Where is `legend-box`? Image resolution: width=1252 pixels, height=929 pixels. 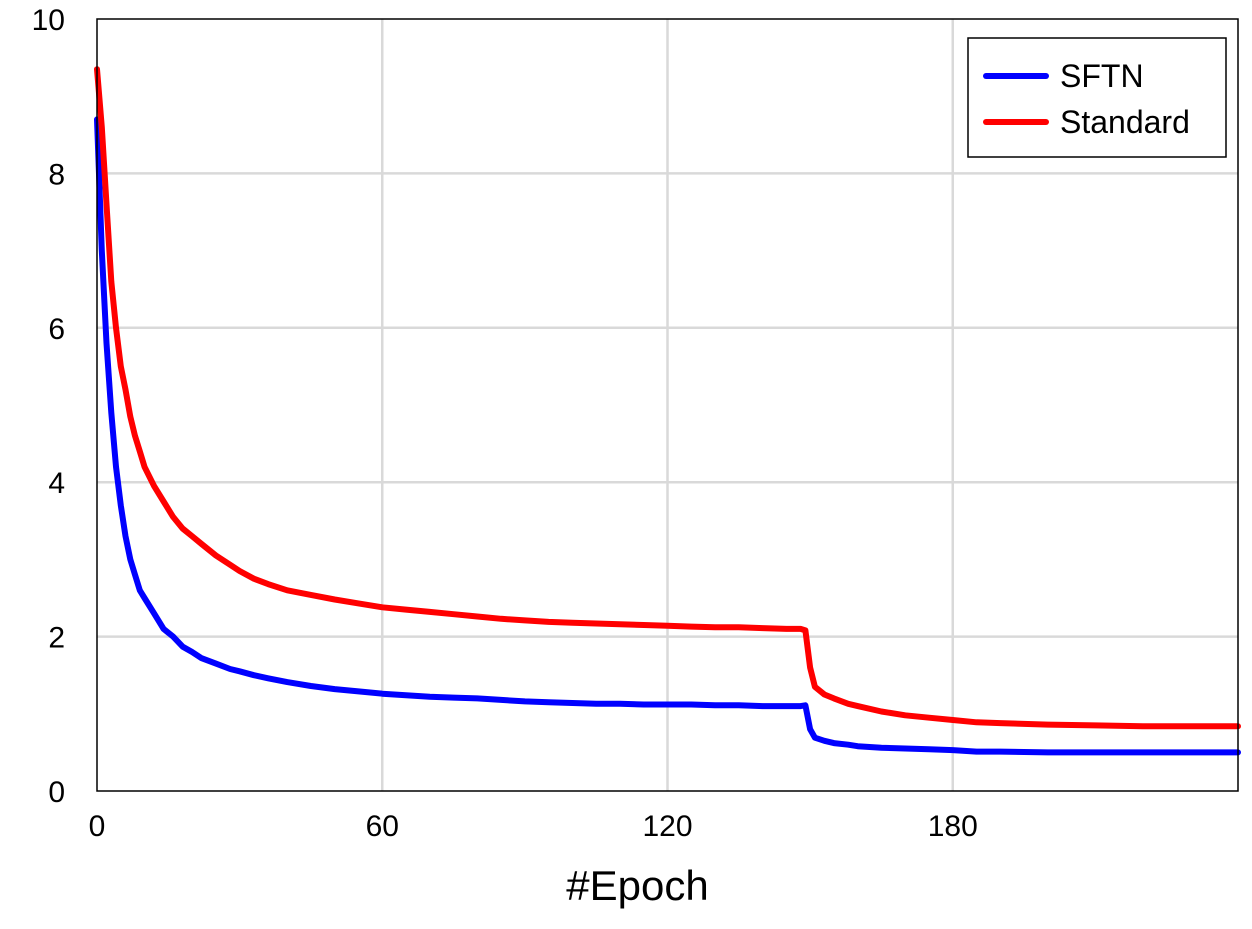
legend-box is located at coordinates (1097, 97).